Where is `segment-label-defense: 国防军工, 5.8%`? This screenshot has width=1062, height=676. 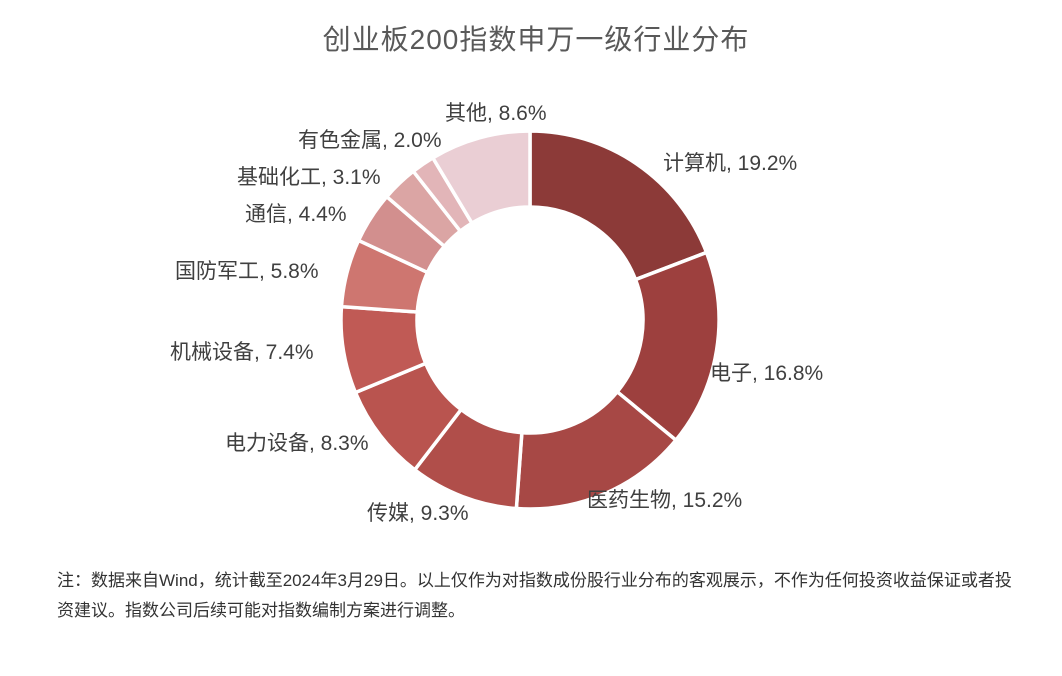
segment-label-defense: 国防军工, 5.8% is located at coordinates (247, 271).